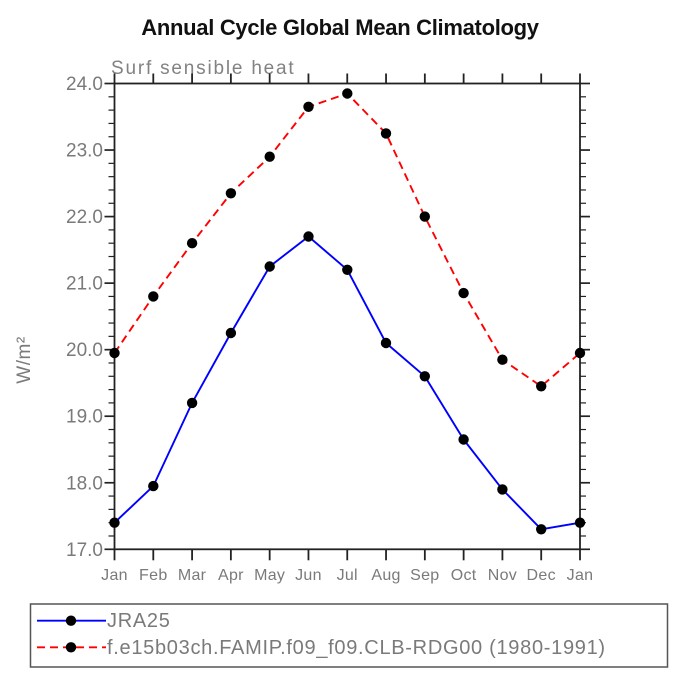 The width and height of the screenshot is (684, 684). I want to click on legend-box, so click(349, 635).